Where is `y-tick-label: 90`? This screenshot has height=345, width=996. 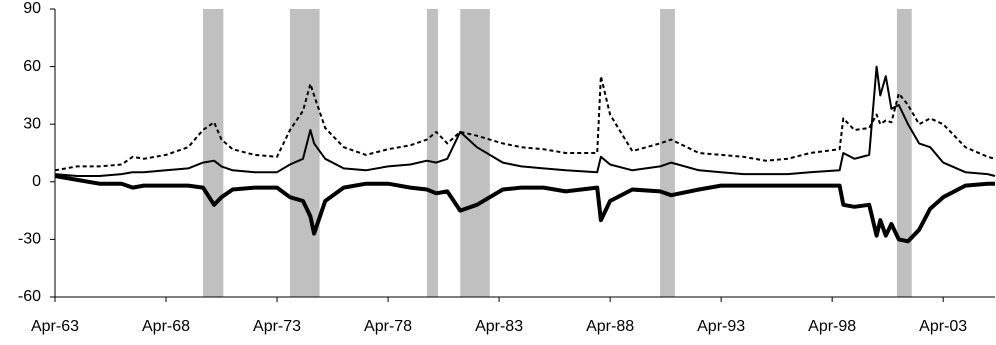 y-tick-label: 90 is located at coordinates (32, 8).